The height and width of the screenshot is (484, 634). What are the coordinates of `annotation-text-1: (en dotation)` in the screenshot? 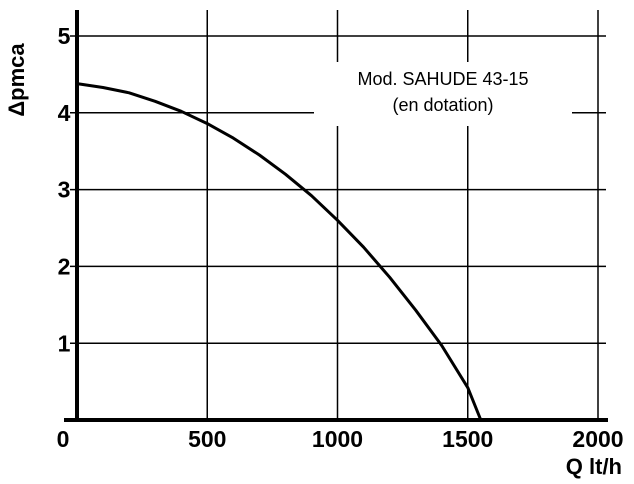 It's located at (442, 105).